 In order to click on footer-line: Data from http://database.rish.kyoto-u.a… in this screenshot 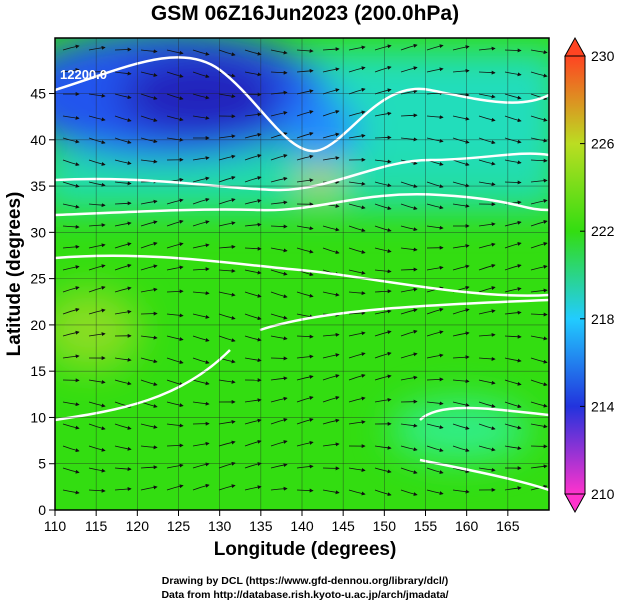, I will do `click(304, 595)`.